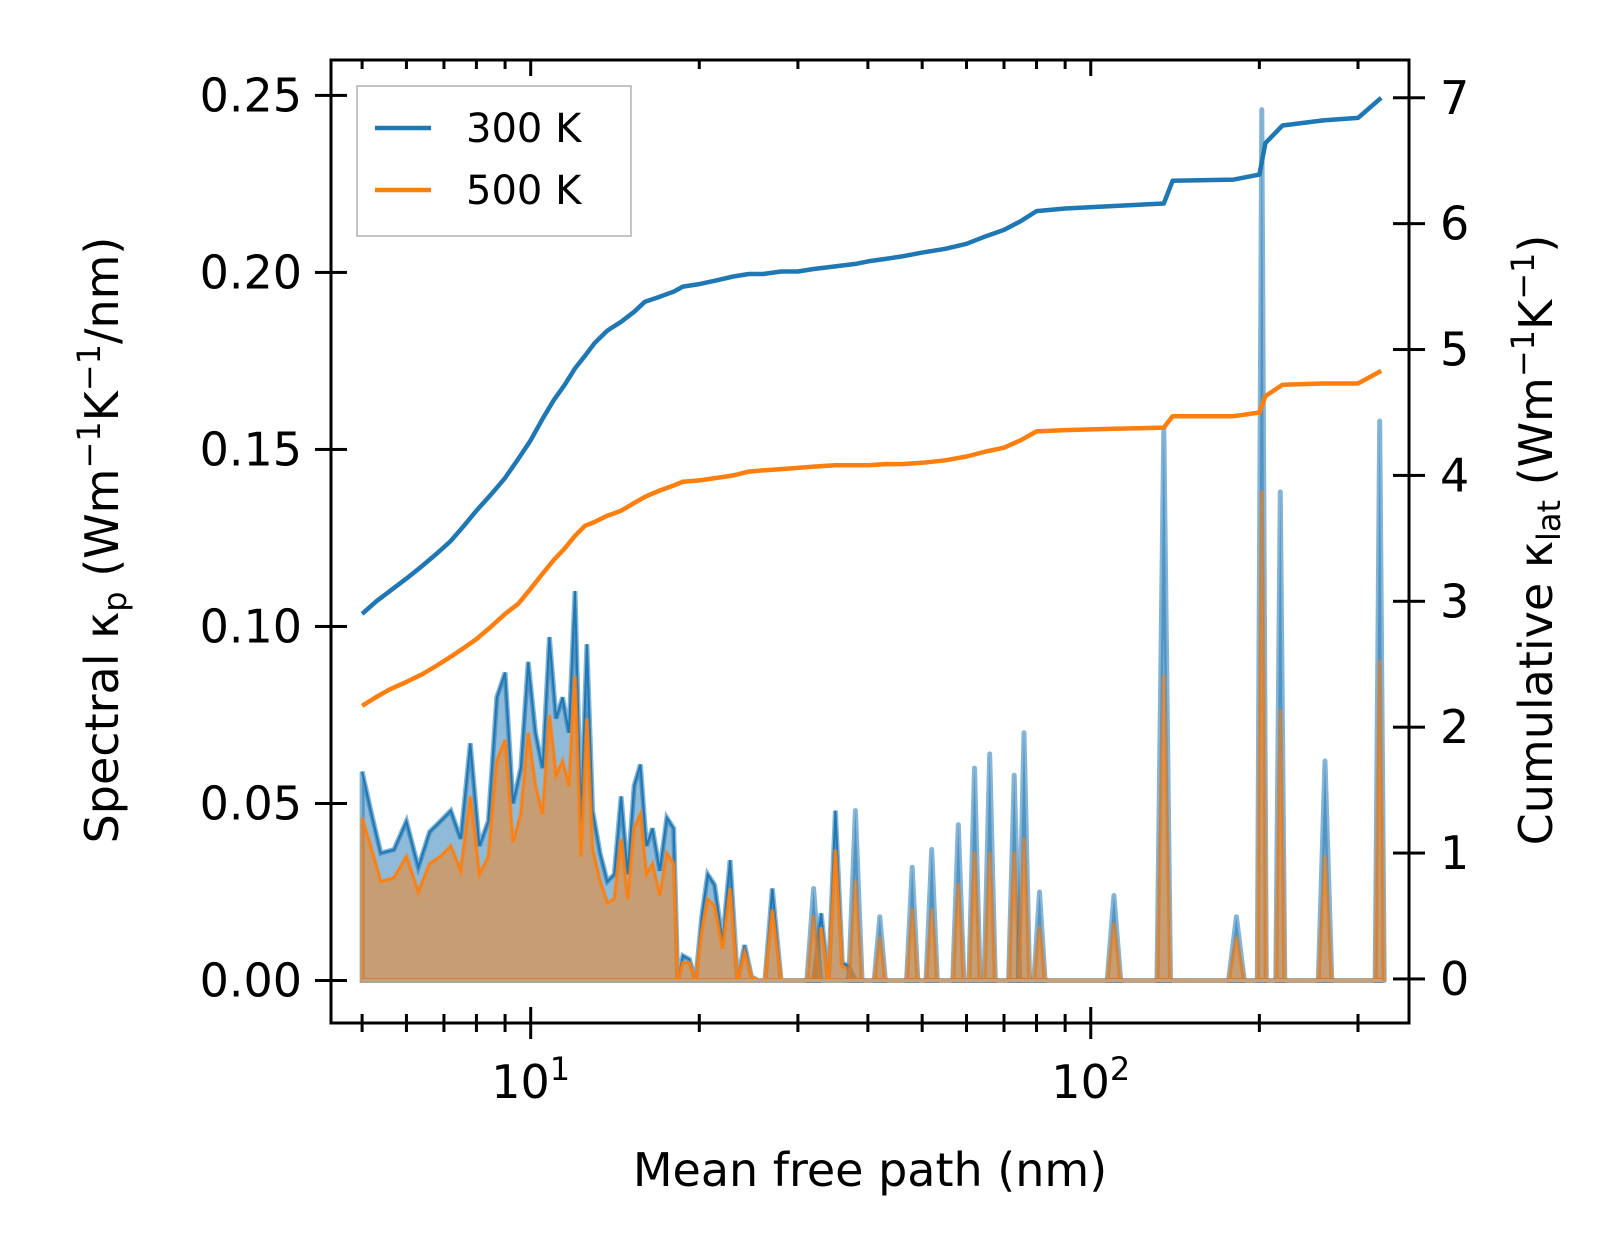 This screenshot has width=1623, height=1254. What do you see at coordinates (524, 191) in the screenshot?
I see `legend-label-500k: 500 K` at bounding box center [524, 191].